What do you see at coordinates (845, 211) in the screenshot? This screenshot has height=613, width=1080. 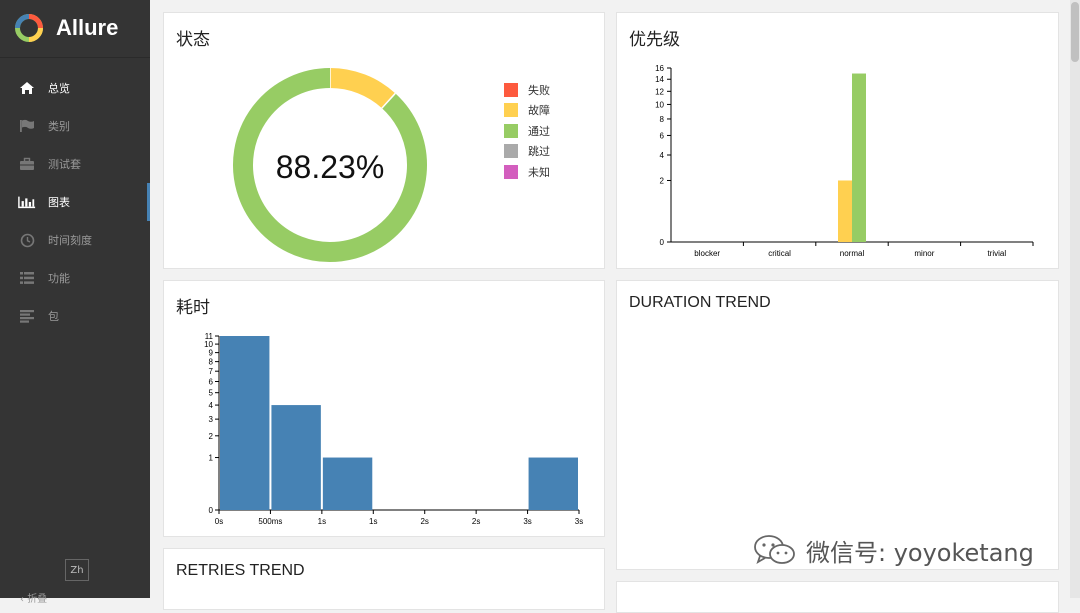 I see `bar-normal-故障` at bounding box center [845, 211].